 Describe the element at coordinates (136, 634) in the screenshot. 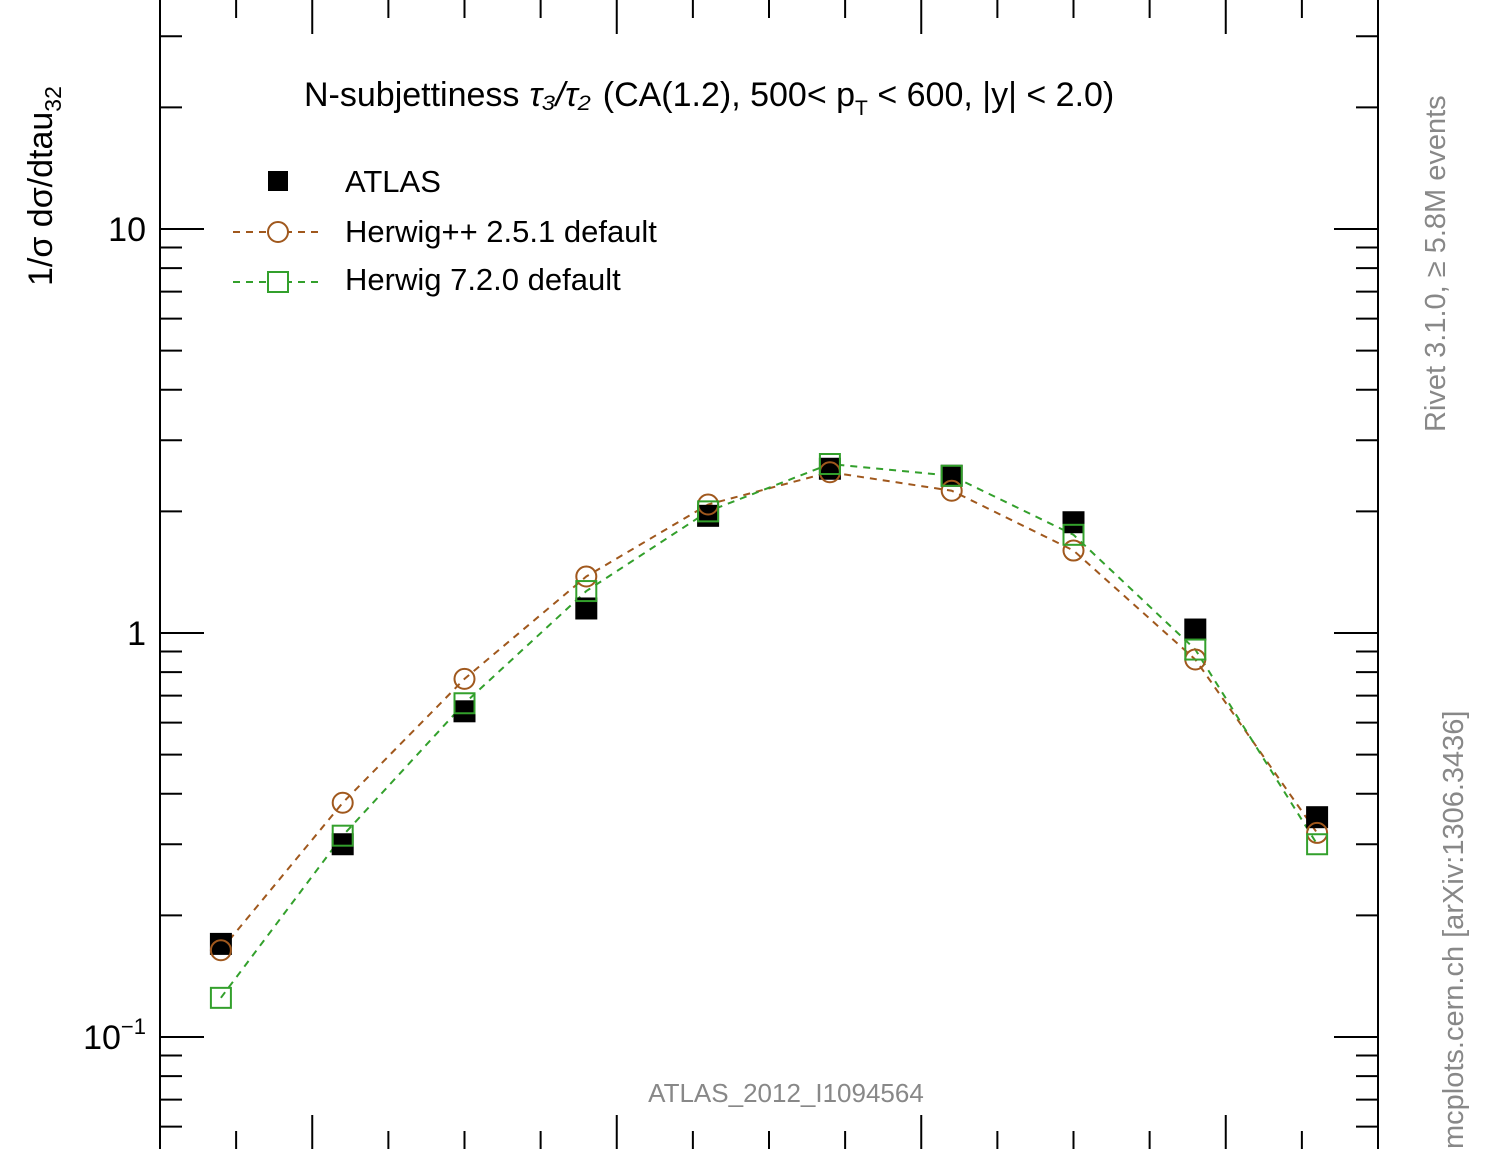

I see `y-tick-label: 1` at that location.